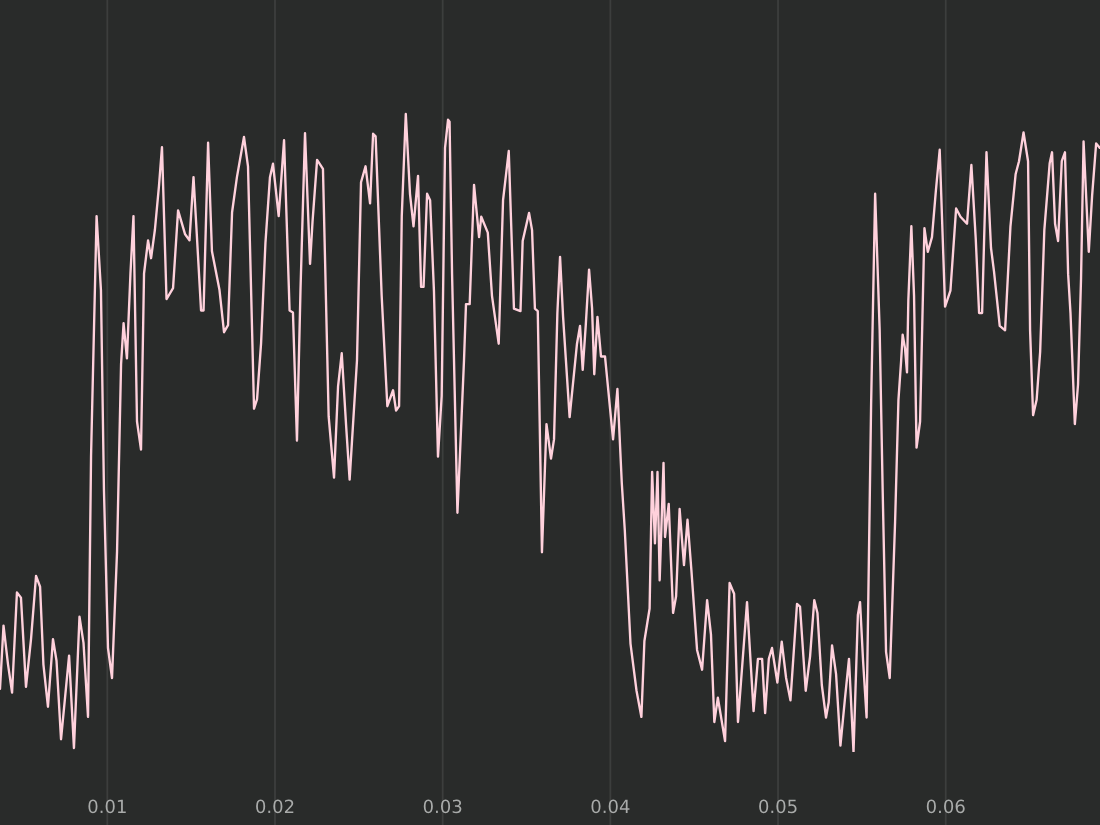 The height and width of the screenshot is (825, 1100). I want to click on x-tick-label: 0.04, so click(610, 806).